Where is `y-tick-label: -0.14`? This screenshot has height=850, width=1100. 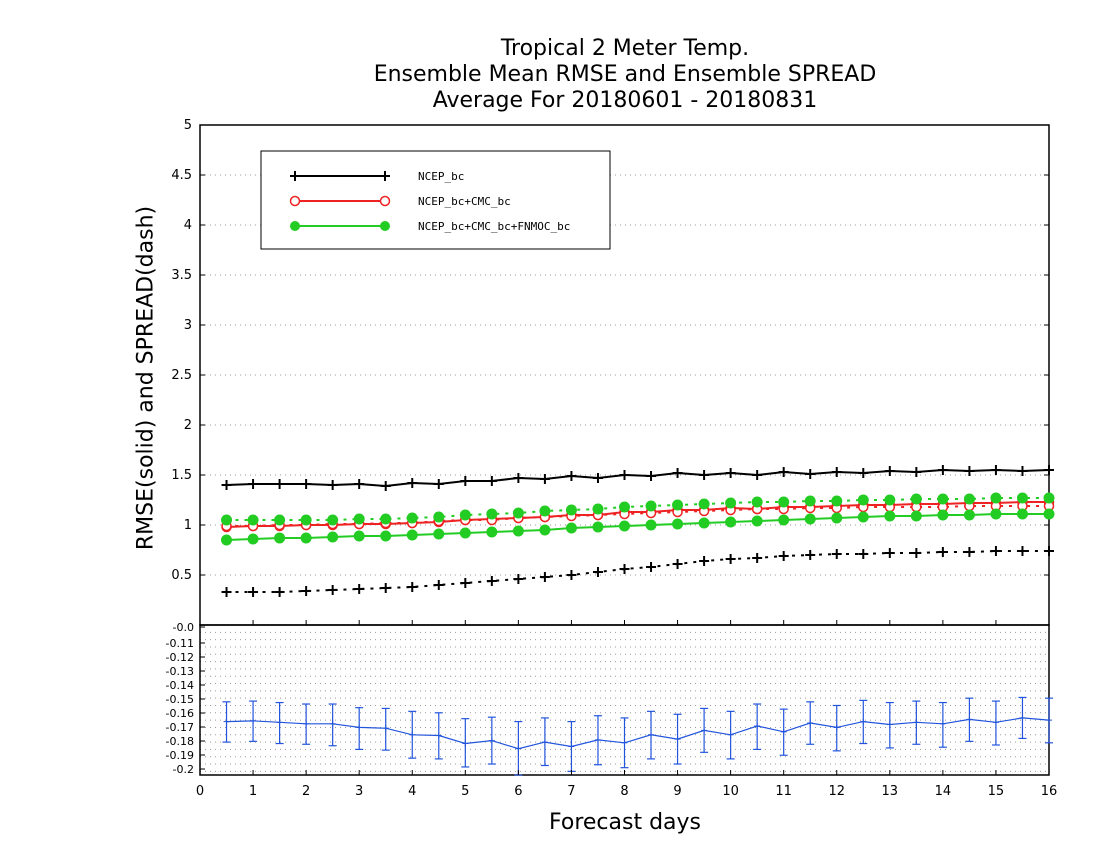 y-tick-label: -0.14 is located at coordinates (180, 685).